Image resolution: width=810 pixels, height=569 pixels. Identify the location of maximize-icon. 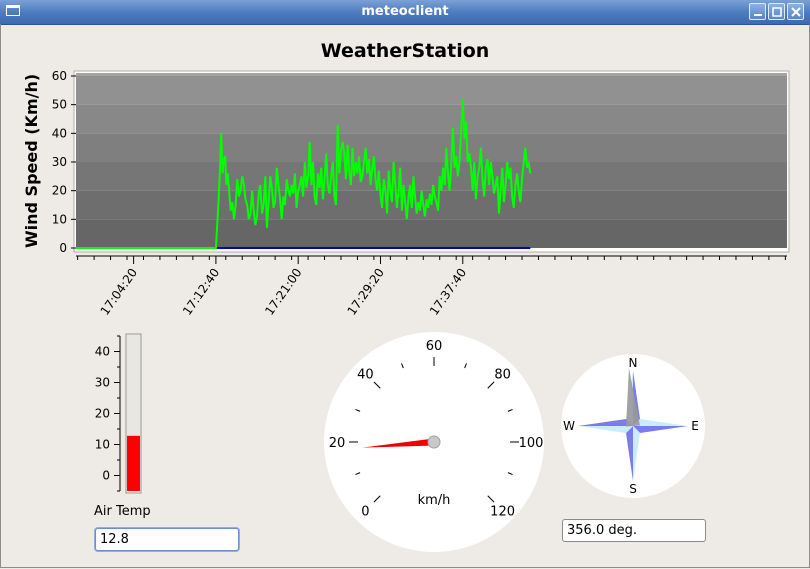
(777, 12).